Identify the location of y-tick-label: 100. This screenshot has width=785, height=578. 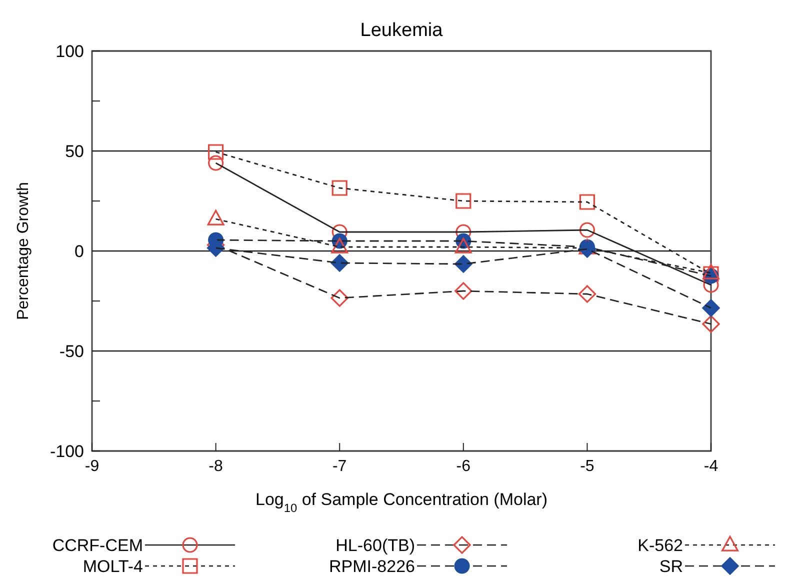
(70, 51).